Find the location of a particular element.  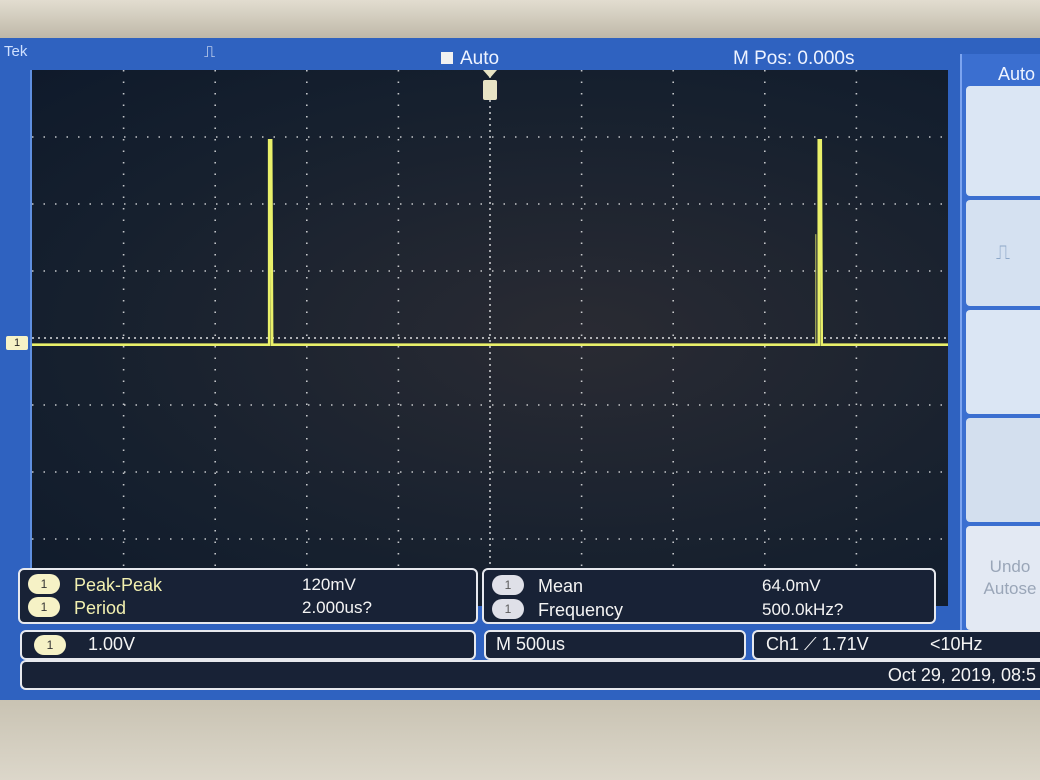

trigger-frequency: <10Hz is located at coordinates (956, 644).